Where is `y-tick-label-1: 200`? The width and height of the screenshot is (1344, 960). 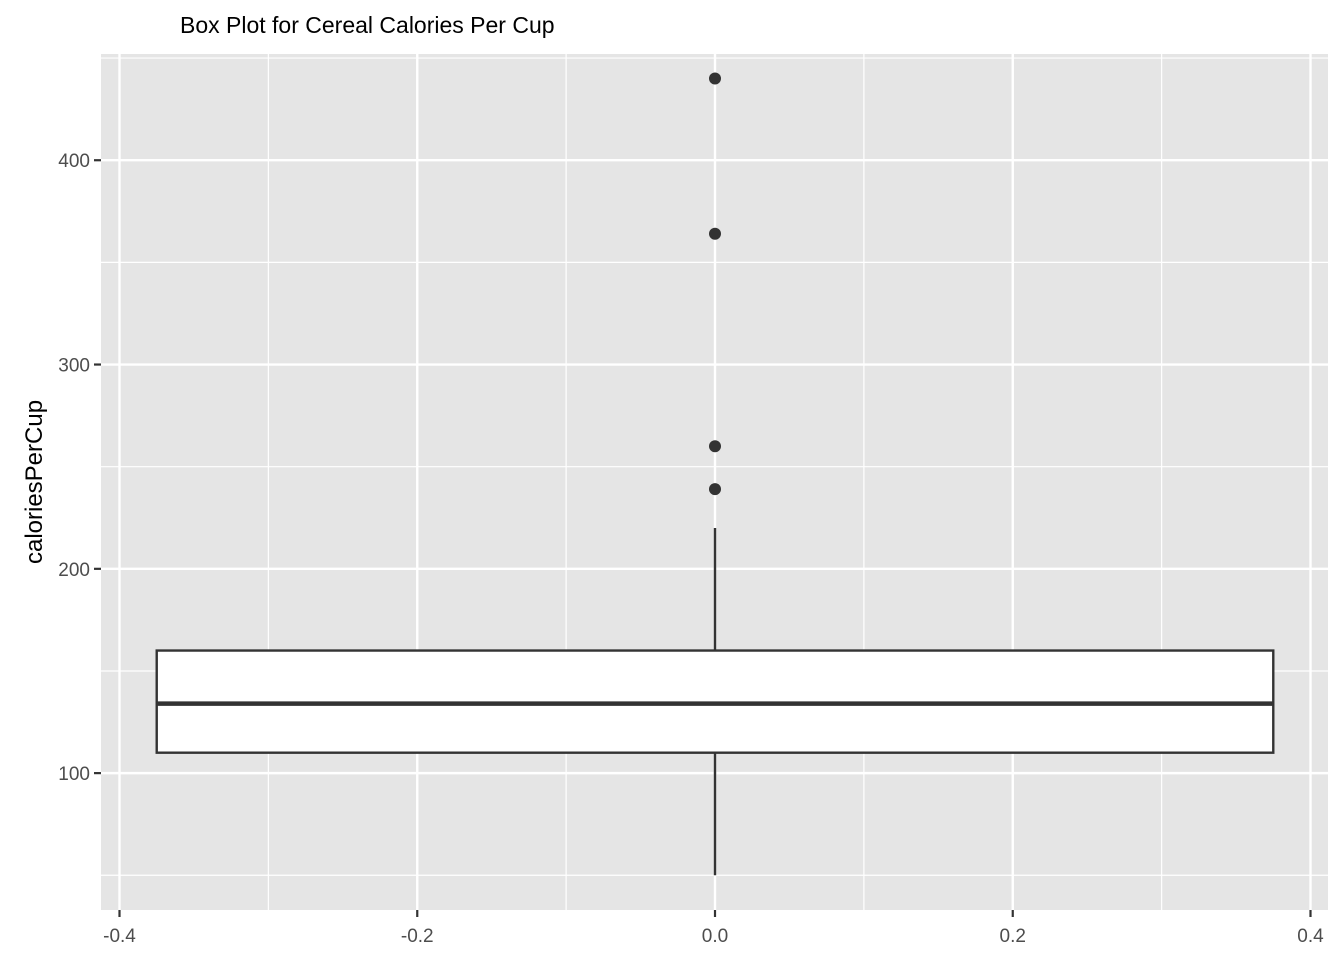 y-tick-label-1: 200 is located at coordinates (74, 570).